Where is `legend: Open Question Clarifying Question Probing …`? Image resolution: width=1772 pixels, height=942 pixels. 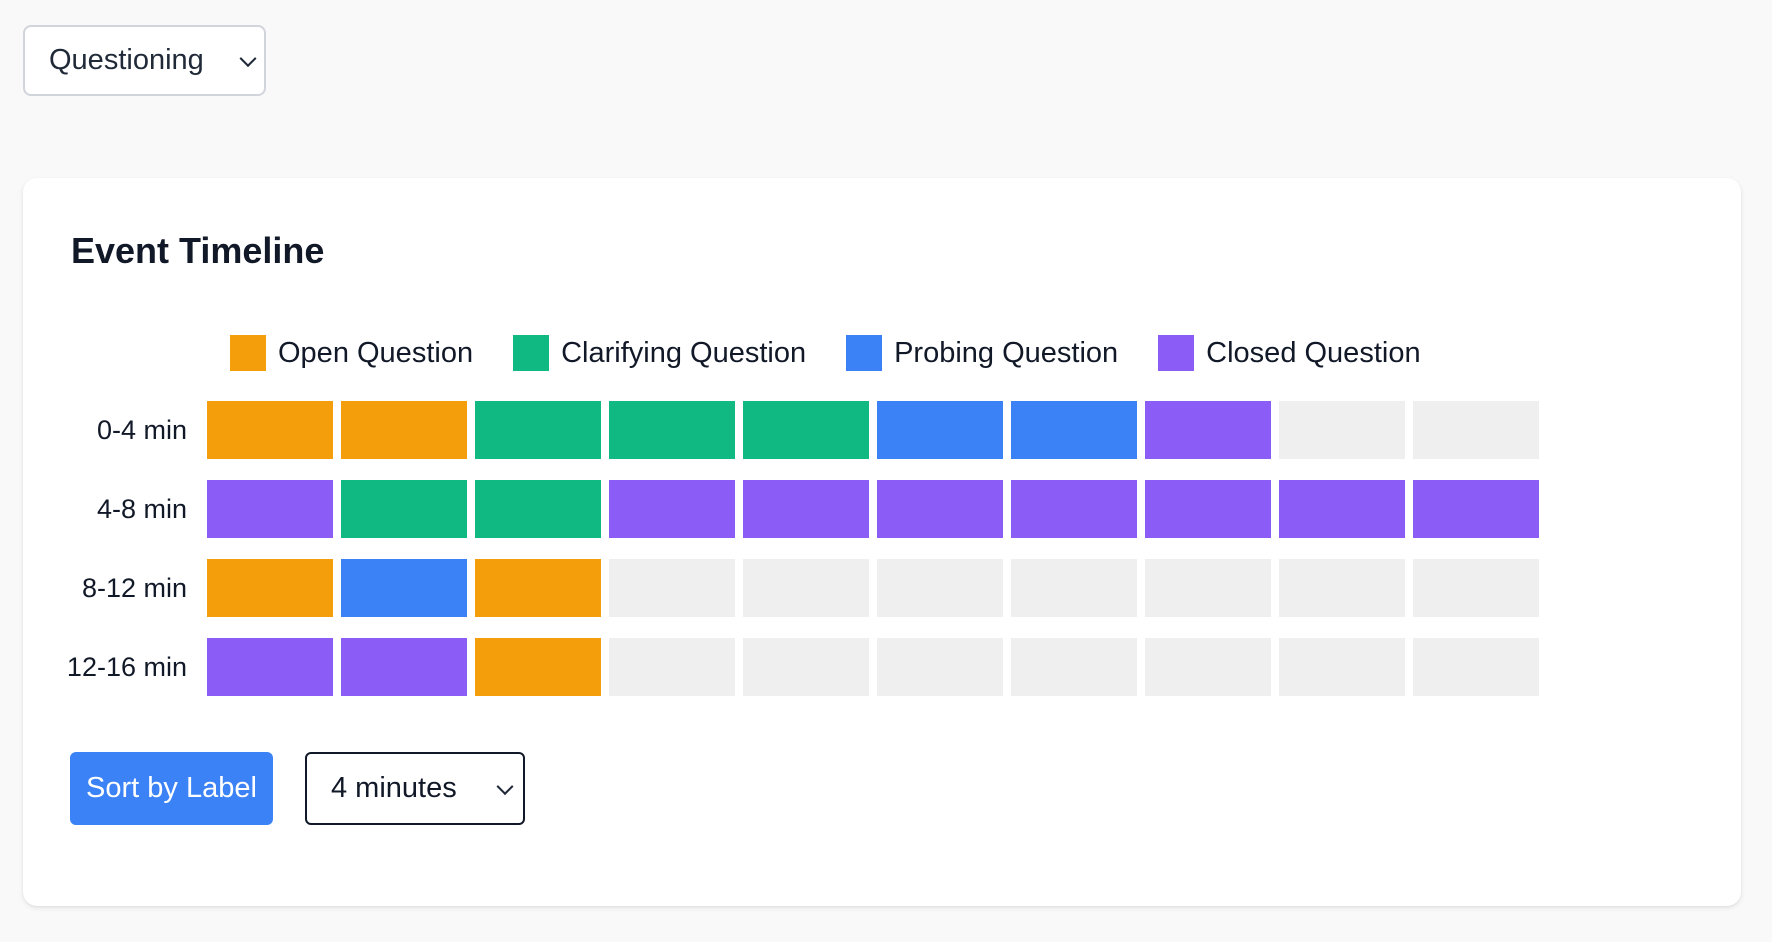 legend: Open Question Clarifying Question Probing … is located at coordinates (845, 353).